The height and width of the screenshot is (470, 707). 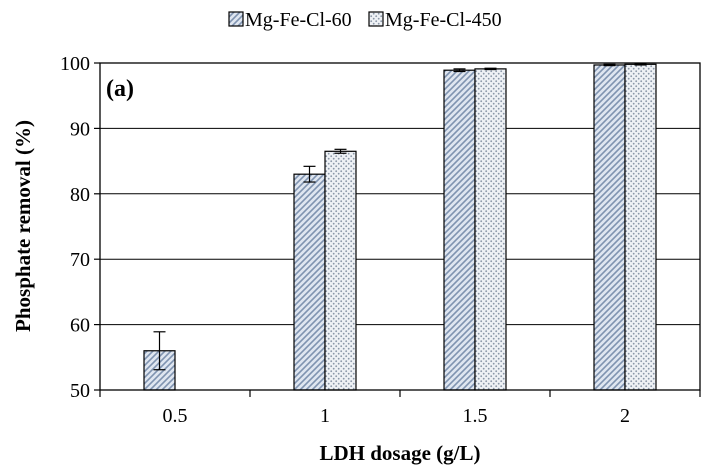 I want to click on y-tick-label-4: 90, so click(x=80, y=129).